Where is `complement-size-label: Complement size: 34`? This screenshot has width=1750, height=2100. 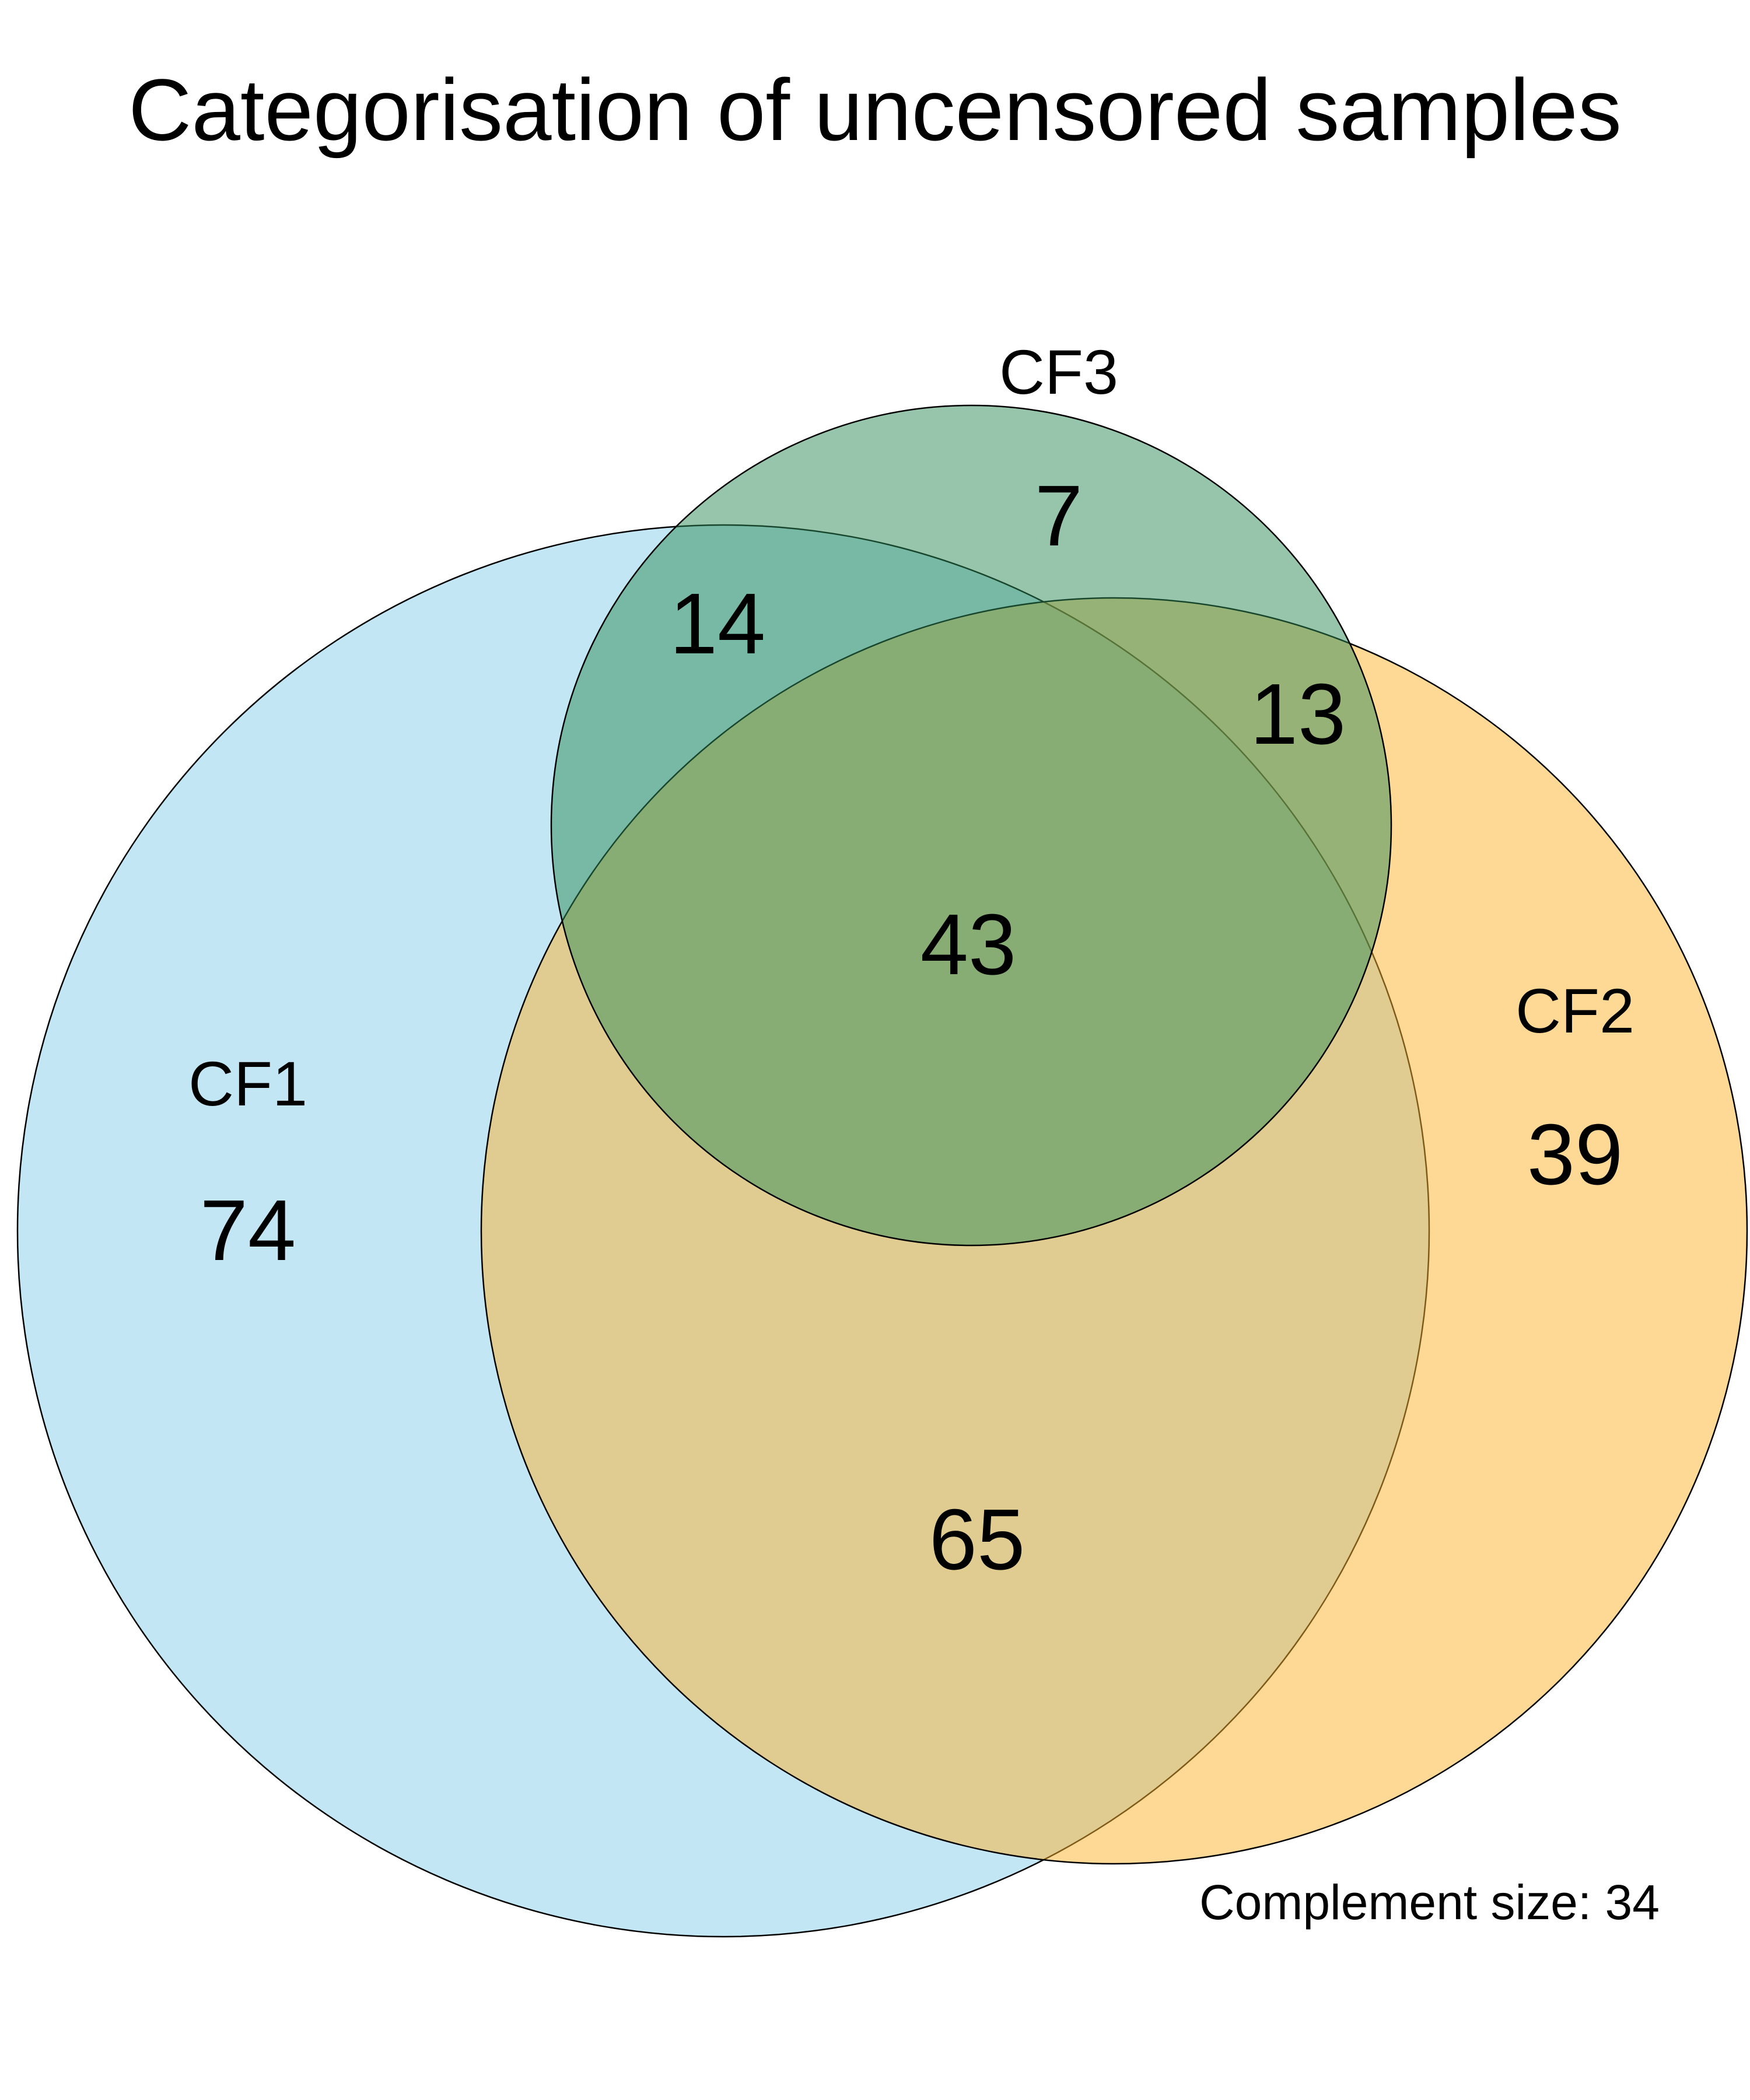
complement-size-label: Complement size: 34 is located at coordinates (1429, 1902).